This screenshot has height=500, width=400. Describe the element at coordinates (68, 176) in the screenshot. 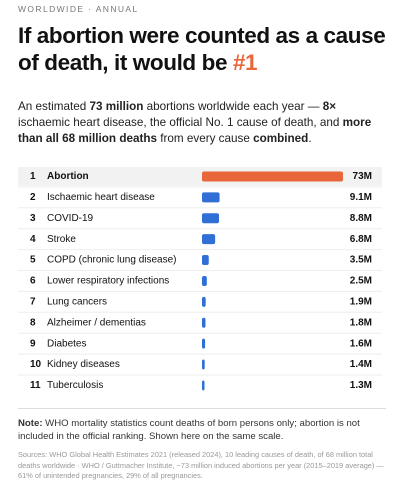

I see `category-label: Abortion` at that location.